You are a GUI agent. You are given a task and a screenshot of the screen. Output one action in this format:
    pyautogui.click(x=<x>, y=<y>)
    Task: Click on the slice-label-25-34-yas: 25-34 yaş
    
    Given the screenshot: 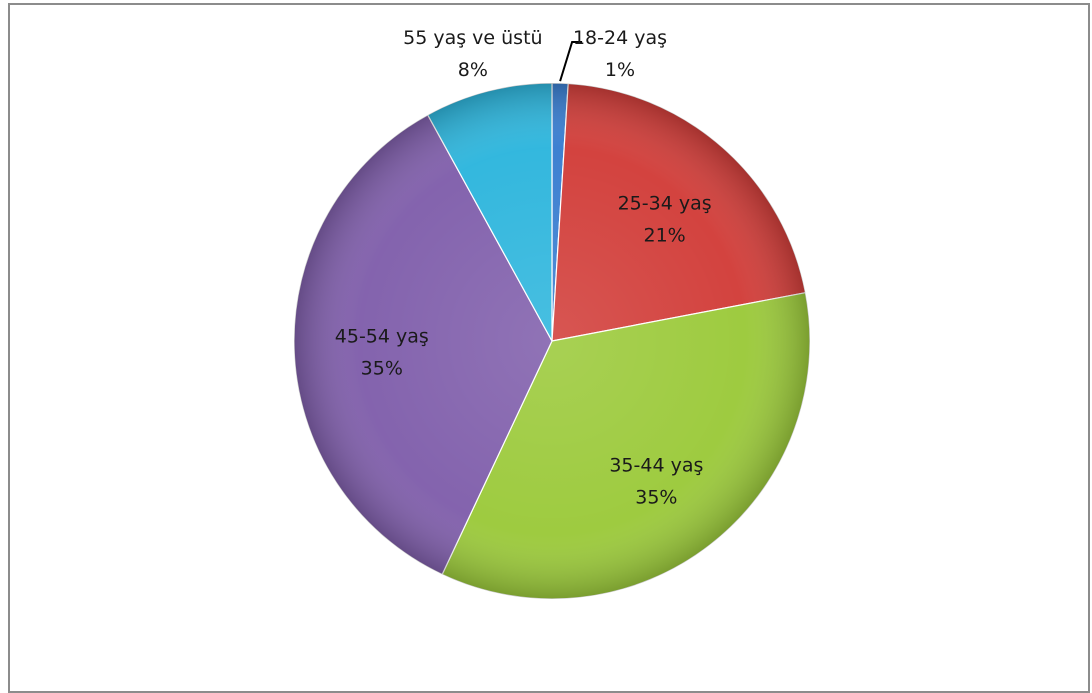 What is the action you would take?
    pyautogui.click(x=665, y=203)
    